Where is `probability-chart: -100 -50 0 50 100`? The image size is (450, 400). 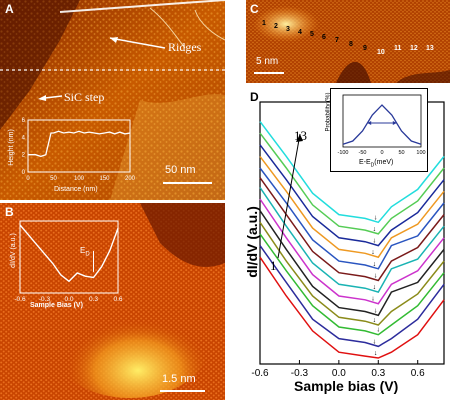 probability-chart: -100 -50 0 50 100 is located at coordinates (381, 125).